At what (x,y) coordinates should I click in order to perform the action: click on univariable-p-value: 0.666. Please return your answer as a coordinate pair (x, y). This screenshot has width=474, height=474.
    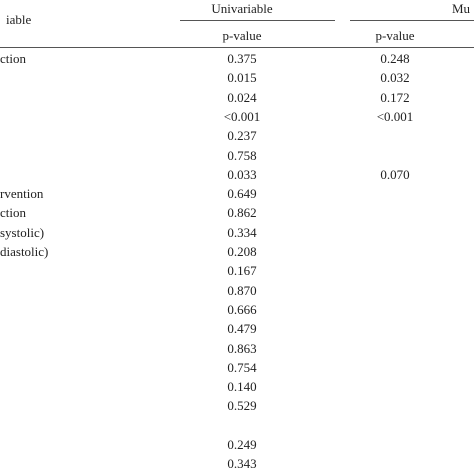
    Looking at the image, I should click on (242, 309).